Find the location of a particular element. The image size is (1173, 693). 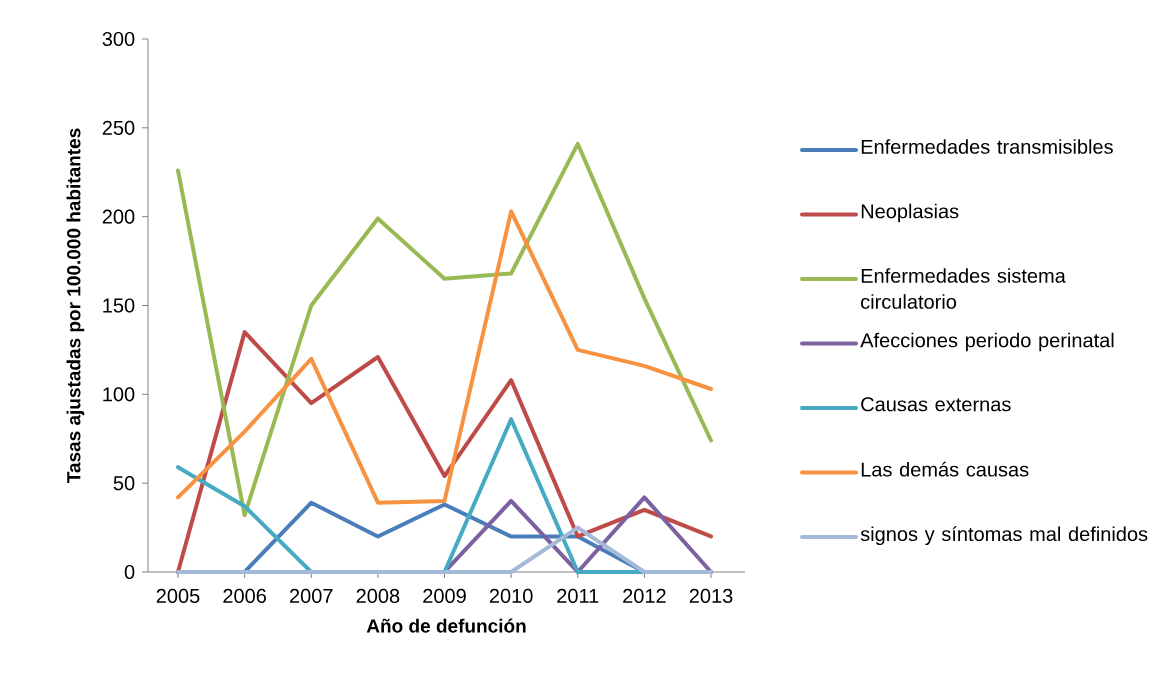

y-tick-label: 200 is located at coordinates (118, 216).